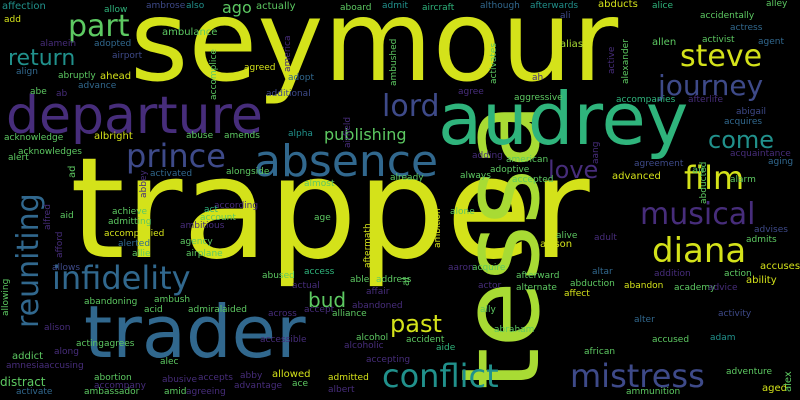 The width and height of the screenshot is (800, 400). I want to click on cloud-word: although, so click(500, 6).